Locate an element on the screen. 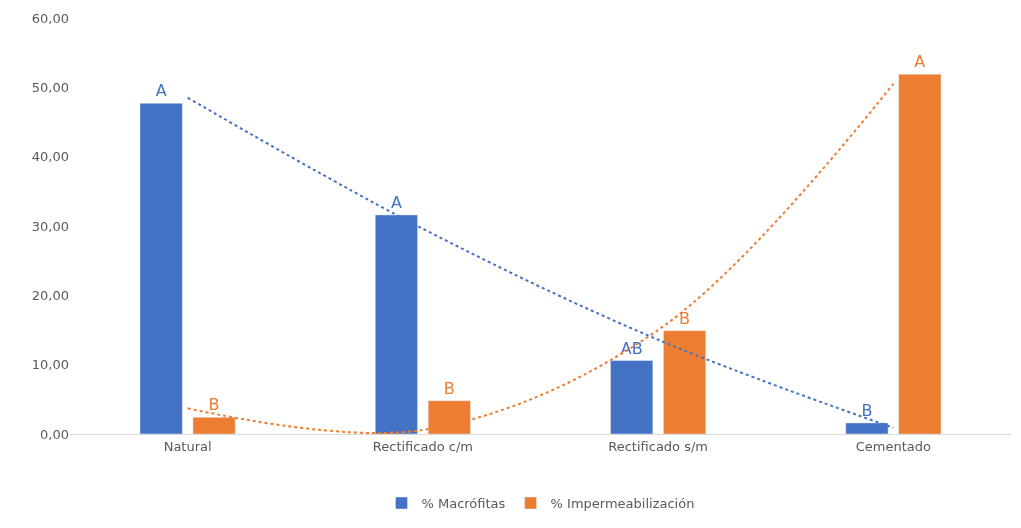 The image size is (1021, 528). y-tick-label: 30,00 is located at coordinates (50, 226).